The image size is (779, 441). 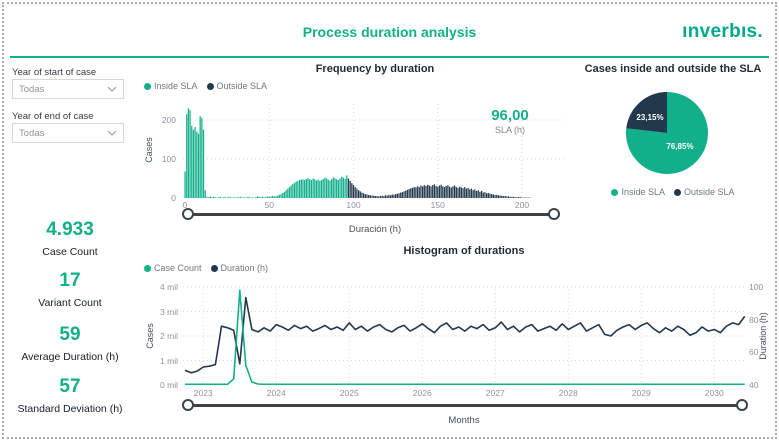 I want to click on legend-item-case-count: Case Count, so click(x=173, y=268).